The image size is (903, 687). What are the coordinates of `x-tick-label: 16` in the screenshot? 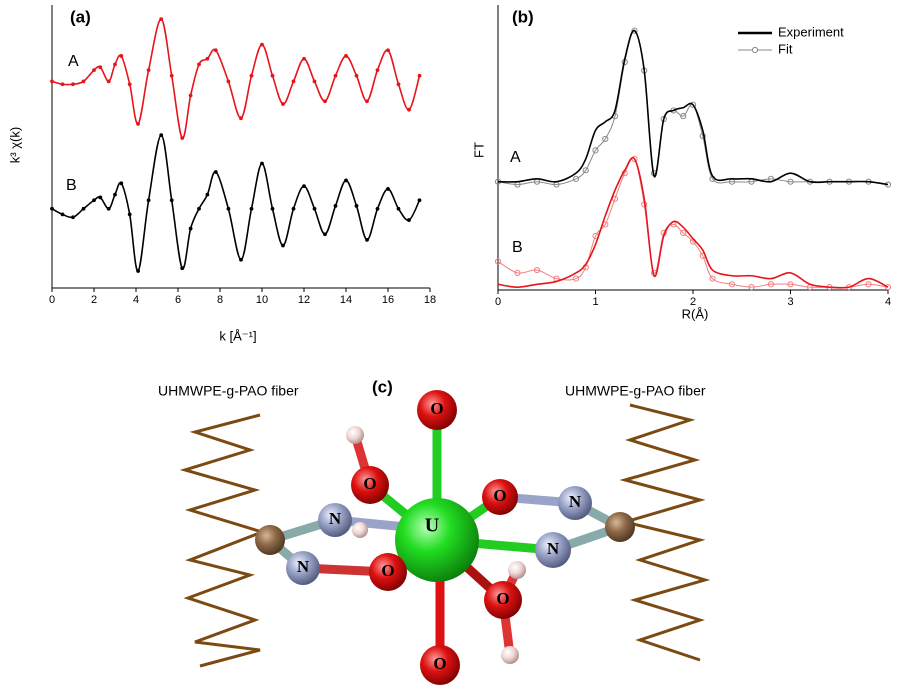 It's located at (388, 300).